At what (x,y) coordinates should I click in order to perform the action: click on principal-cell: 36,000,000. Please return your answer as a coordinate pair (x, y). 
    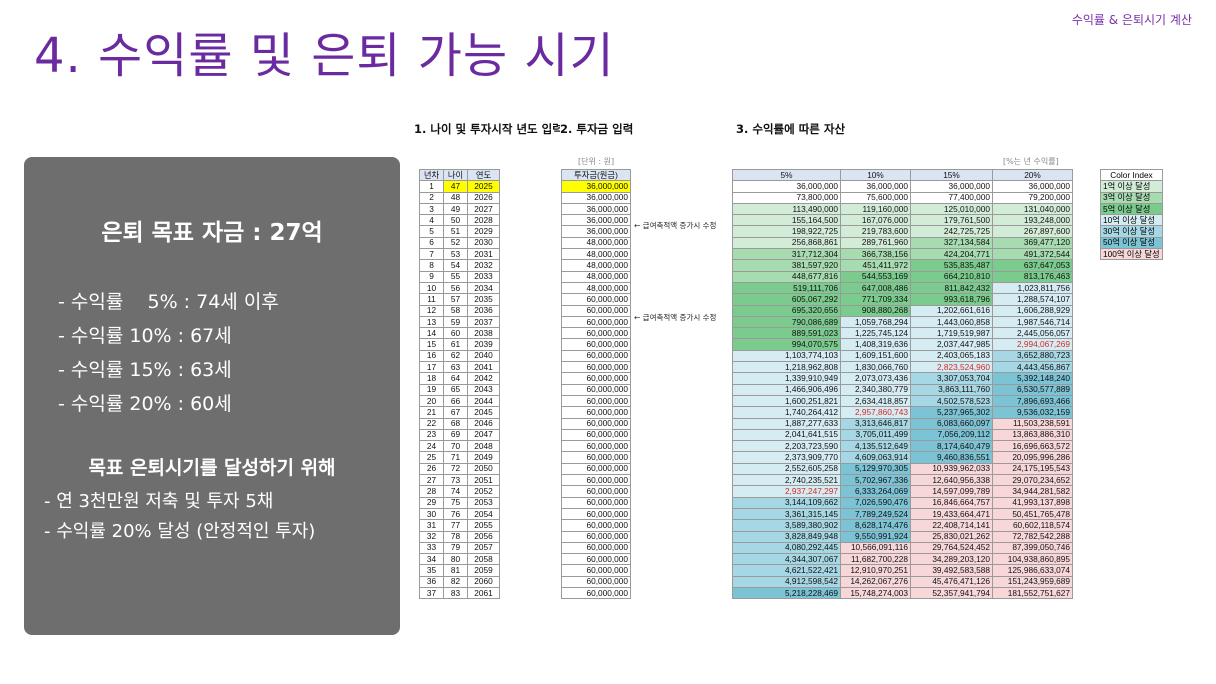
    Looking at the image, I should click on (596, 220).